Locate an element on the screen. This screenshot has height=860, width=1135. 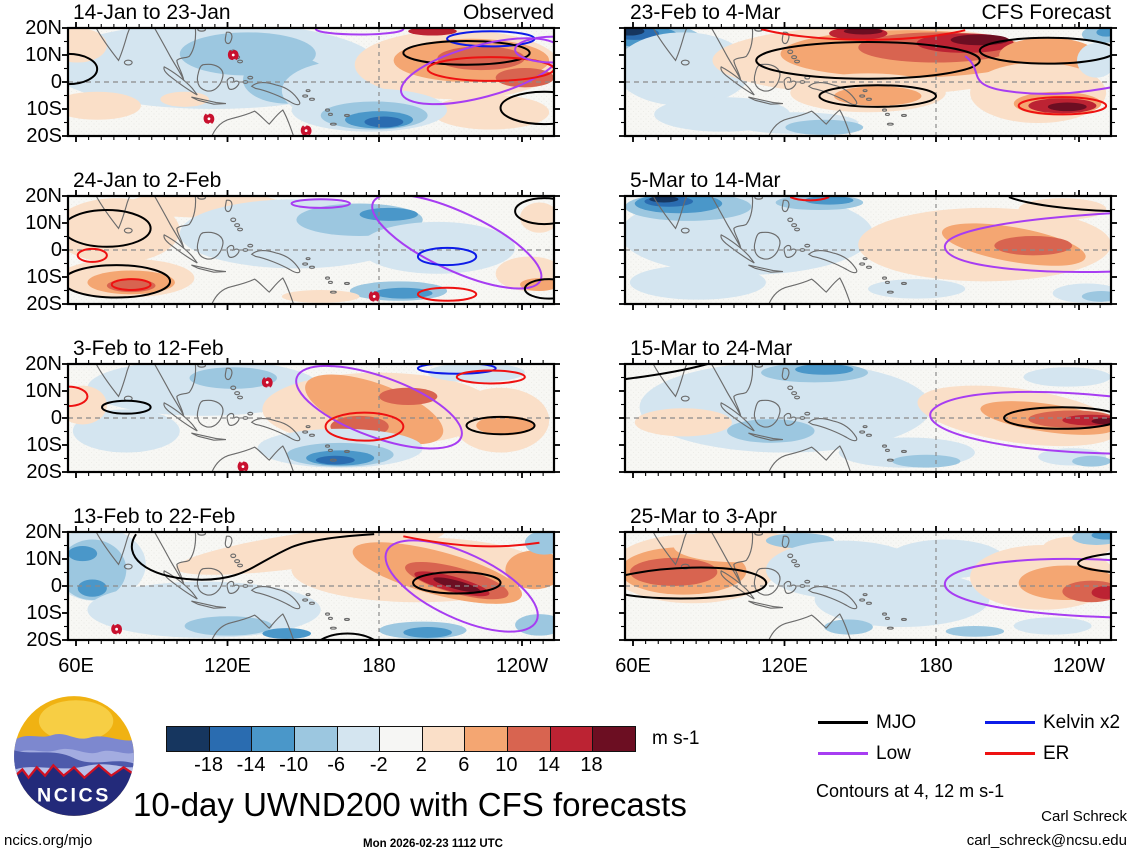
map-panel: 5-Mar to 14-Mar is located at coordinates (868, 239).